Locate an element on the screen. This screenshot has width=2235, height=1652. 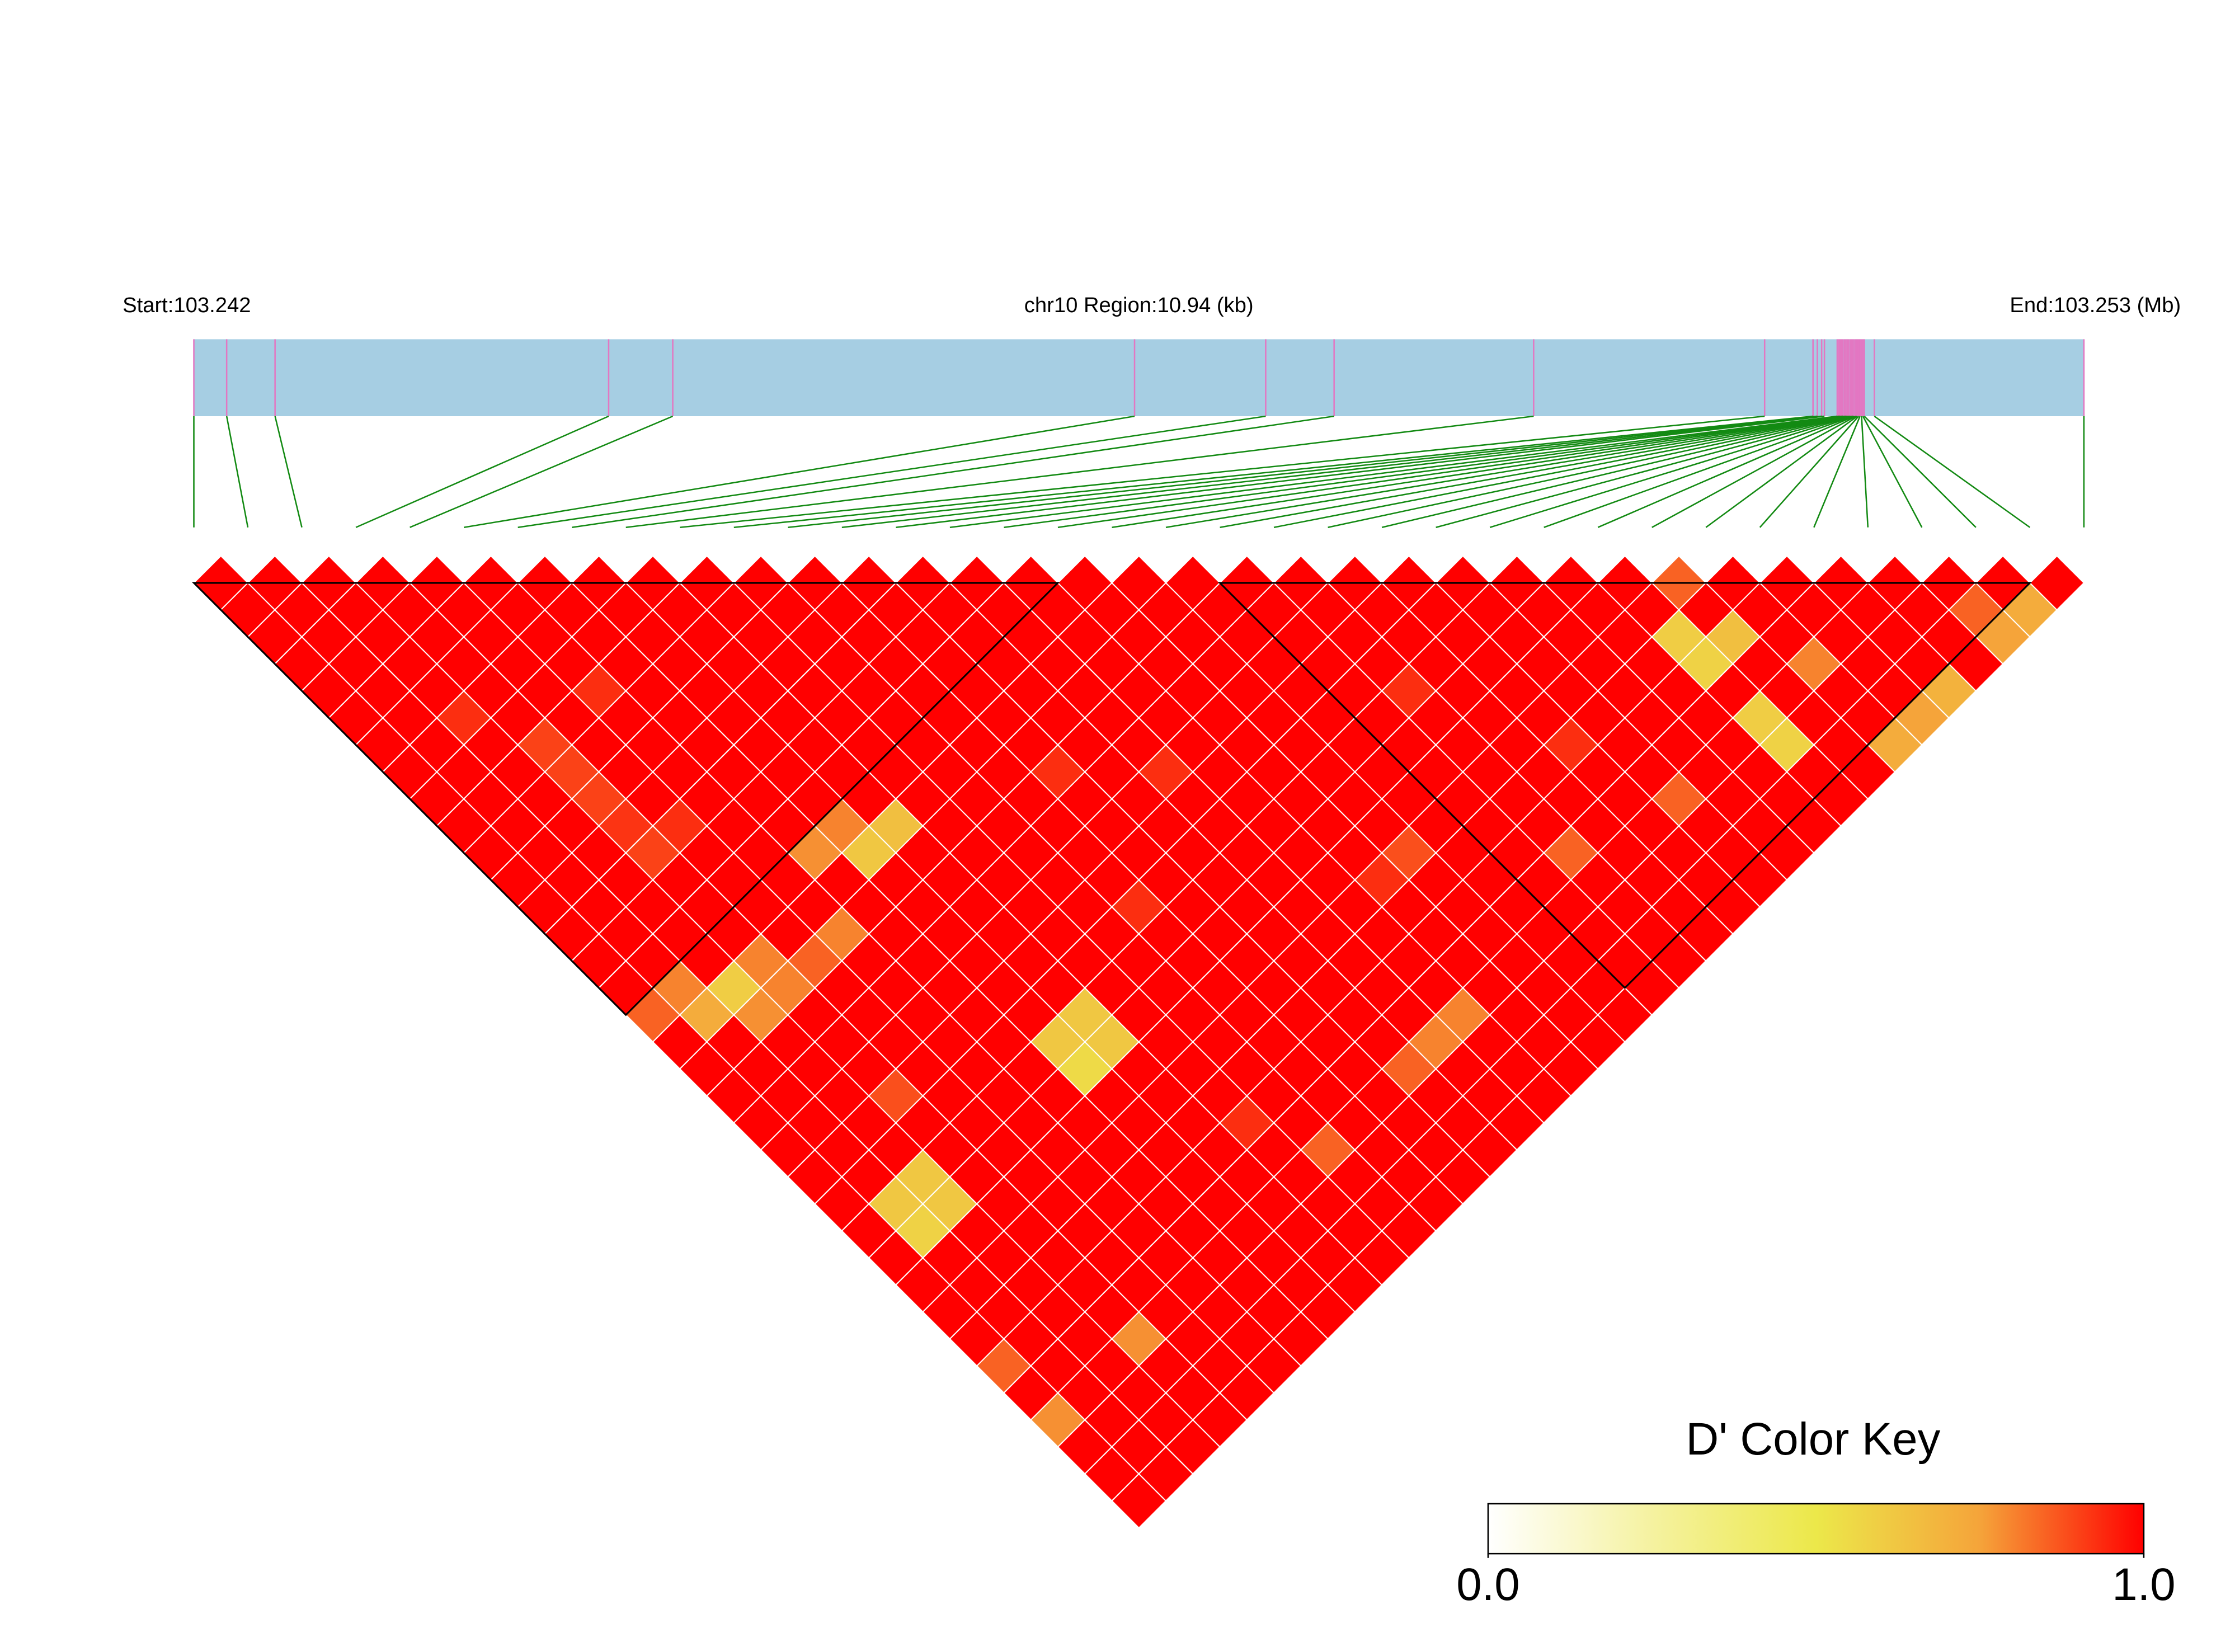
colorbar is located at coordinates (1816, 1529).